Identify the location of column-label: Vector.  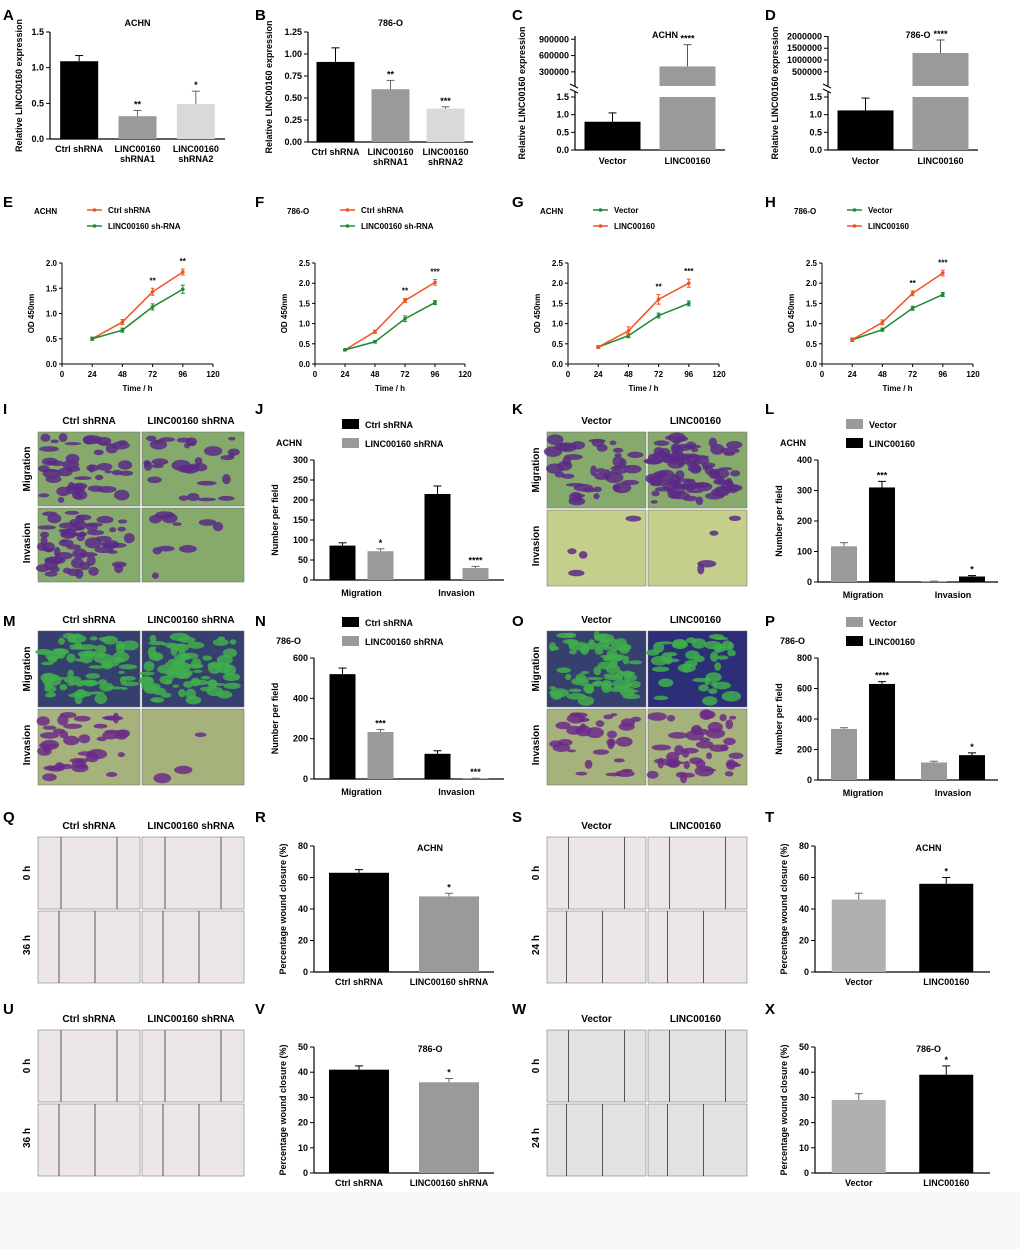
(596, 826).